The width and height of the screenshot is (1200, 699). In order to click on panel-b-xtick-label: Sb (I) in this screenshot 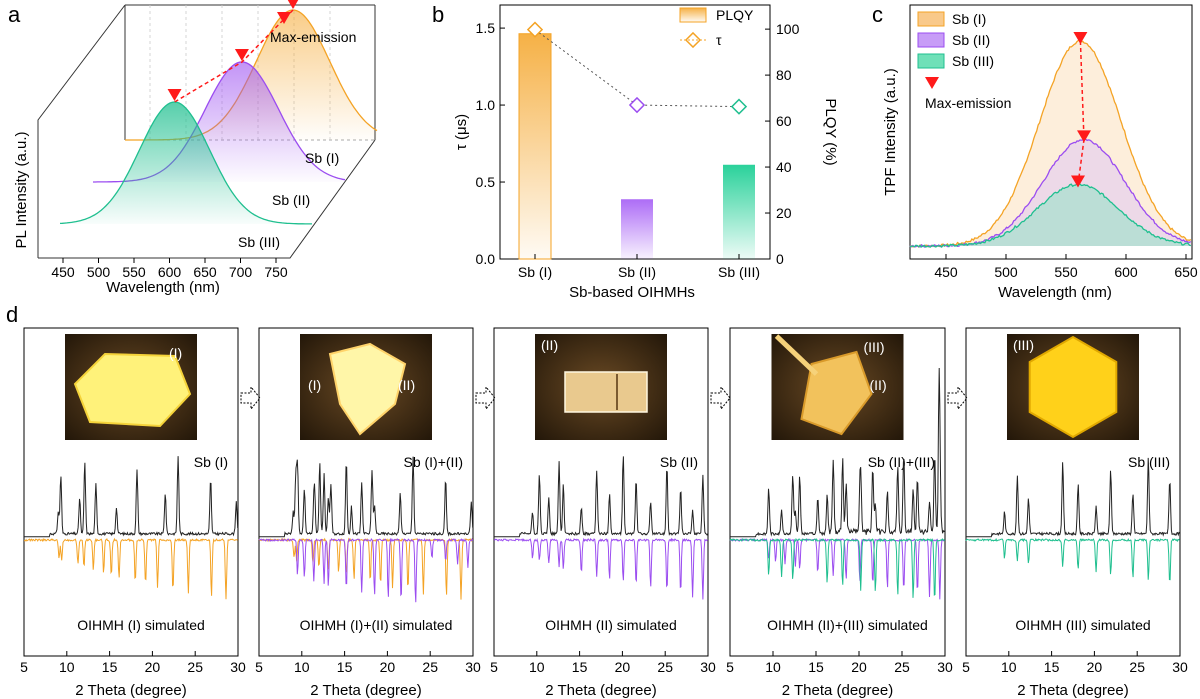, I will do `click(535, 272)`.